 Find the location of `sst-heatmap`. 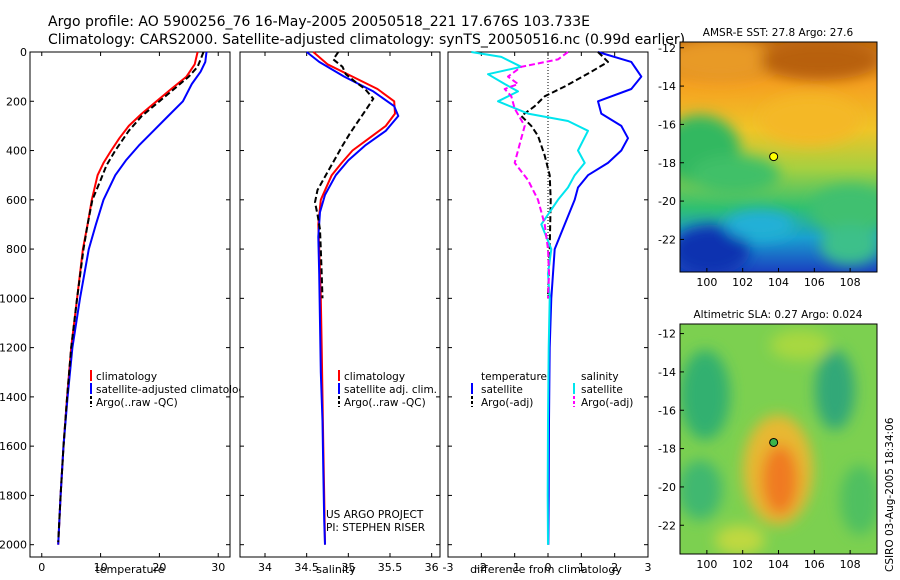

sst-heatmap is located at coordinates (778, 157).